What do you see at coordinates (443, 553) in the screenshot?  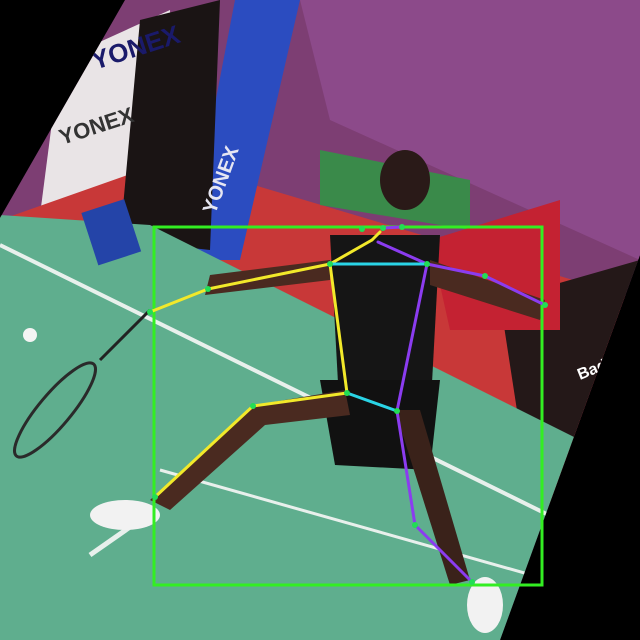 I see `bone-left-shin` at bounding box center [443, 553].